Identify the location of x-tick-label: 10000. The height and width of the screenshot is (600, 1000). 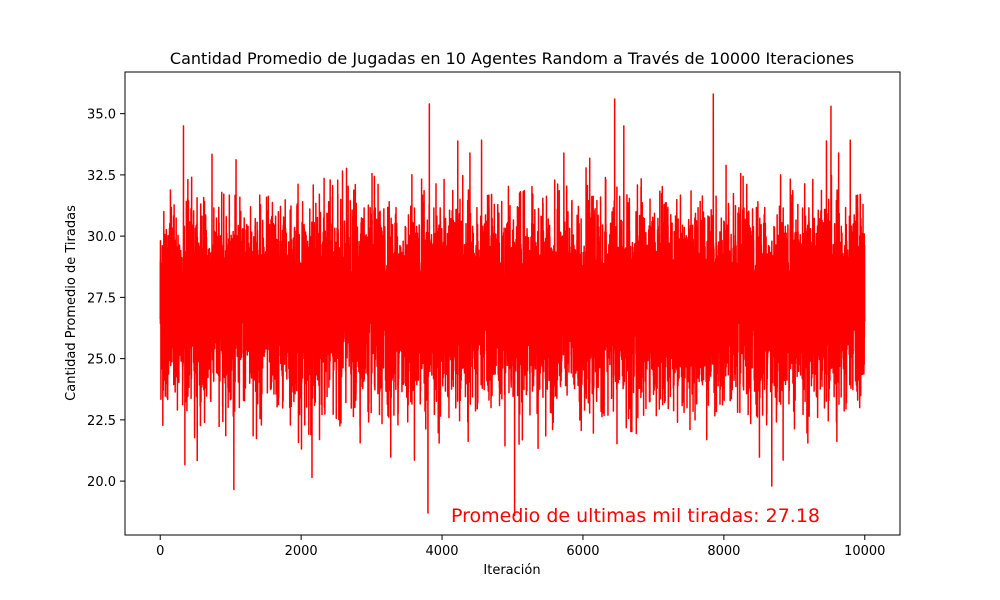
(864, 551).